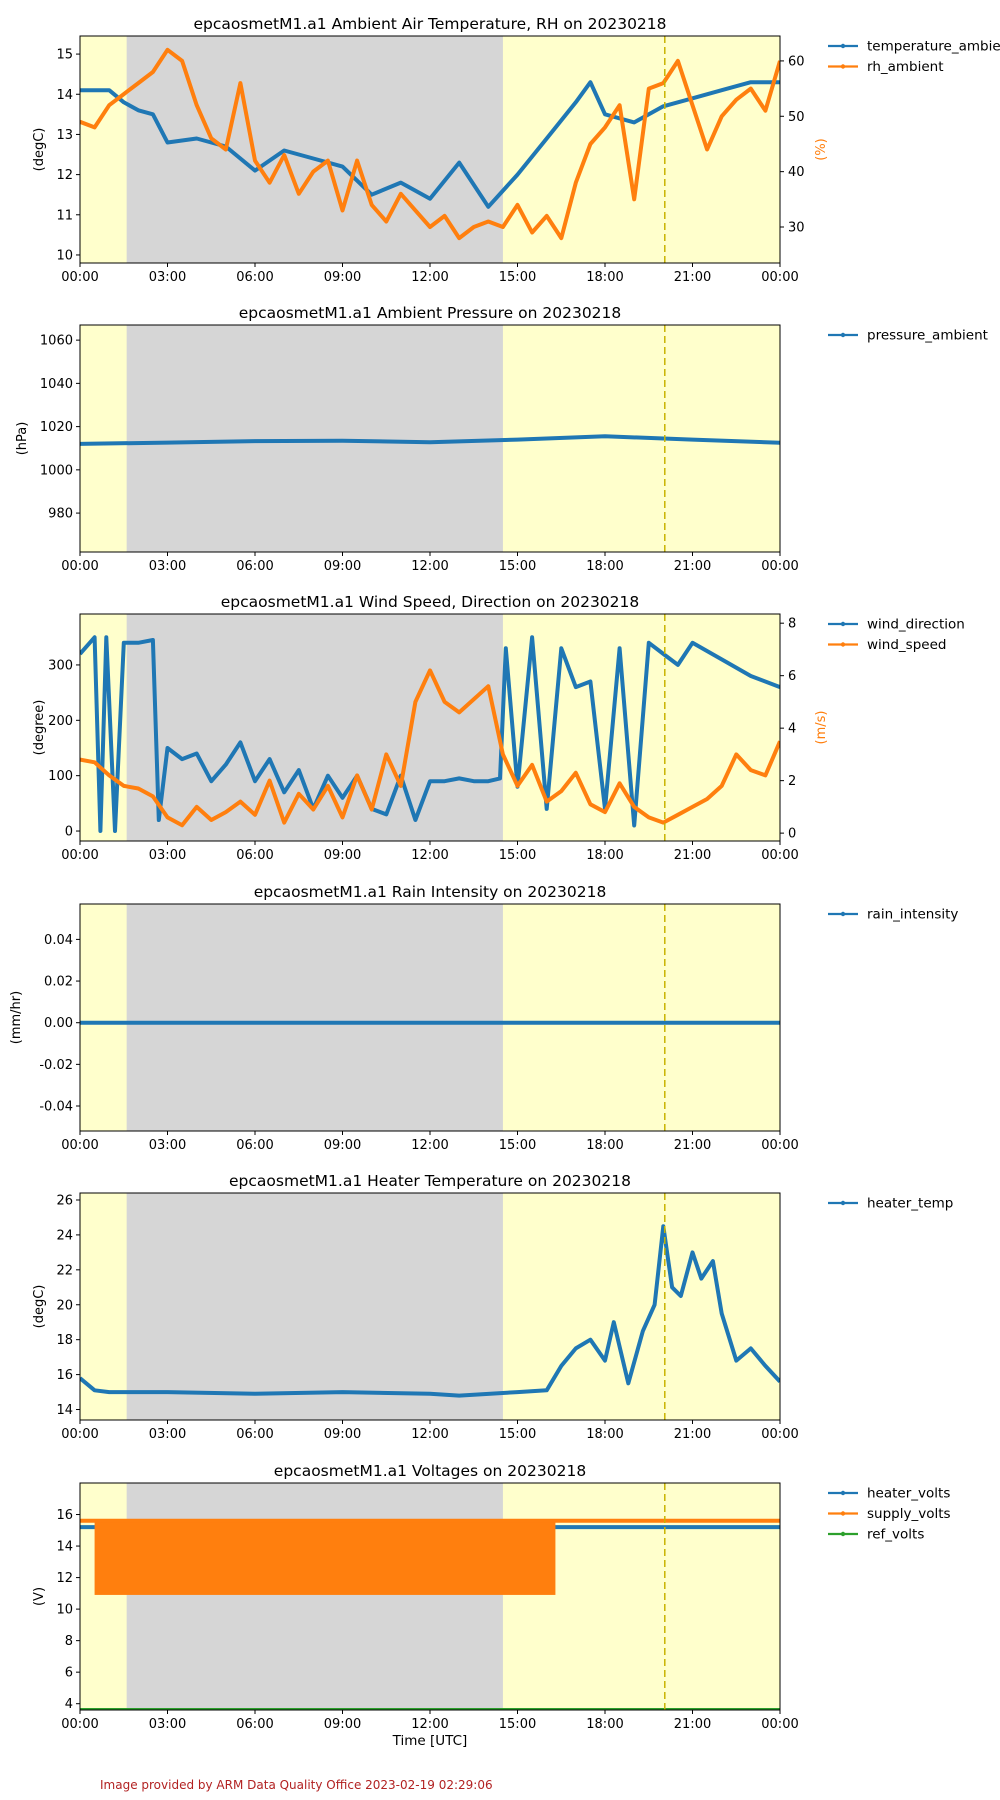  I want to click on y2-axis-label: (m/s), so click(821, 728).